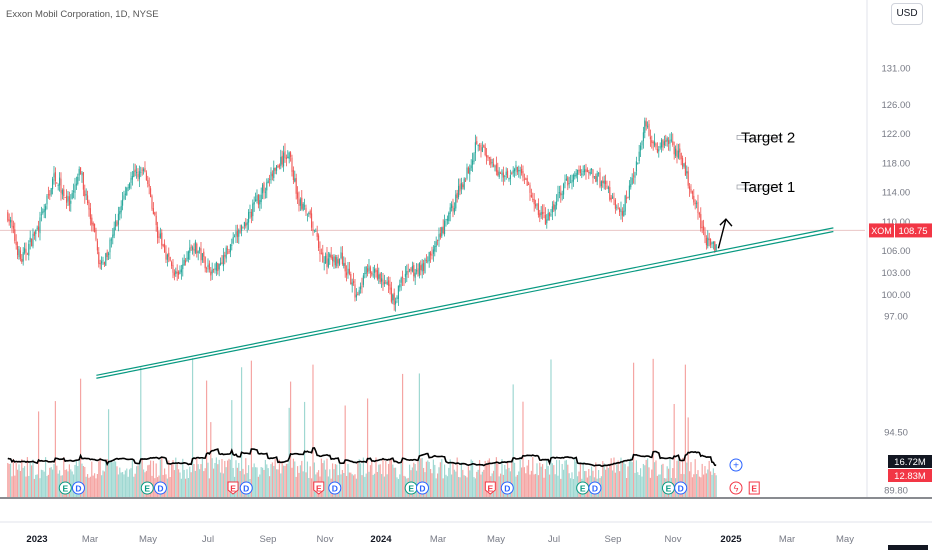 The width and height of the screenshot is (932, 550). I want to click on earnings-badge-label: E, so click(490, 489).